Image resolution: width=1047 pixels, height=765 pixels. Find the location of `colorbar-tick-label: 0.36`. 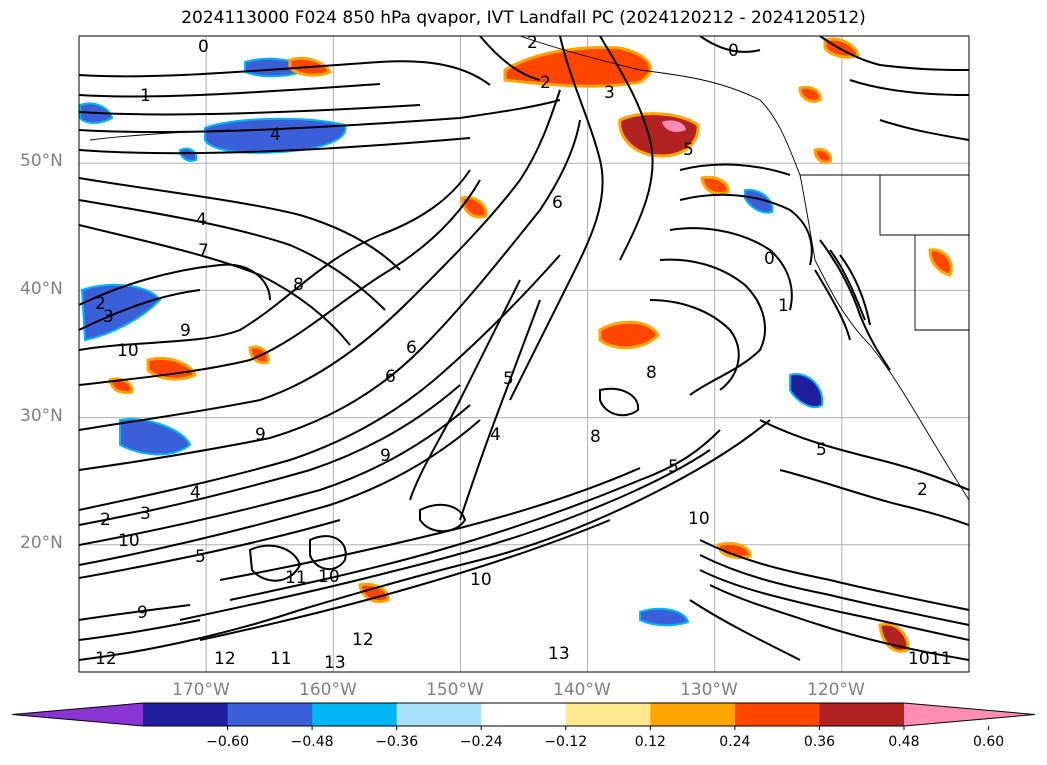

colorbar-tick-label: 0.36 is located at coordinates (819, 742).